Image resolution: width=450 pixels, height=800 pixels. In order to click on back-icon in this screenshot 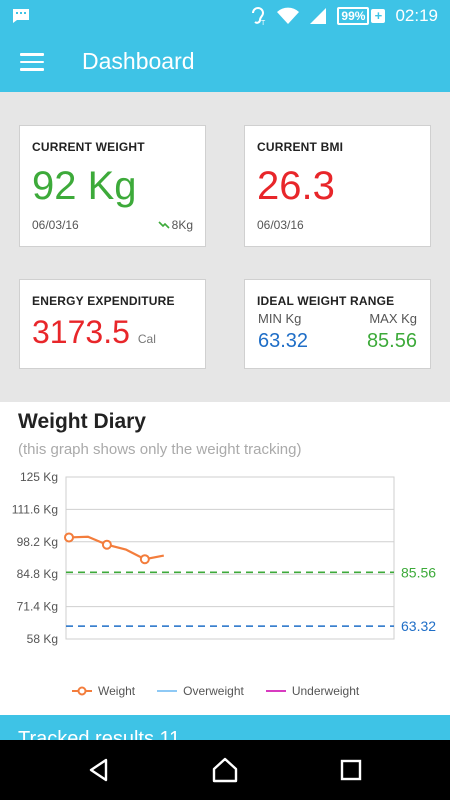, I will do `click(99, 770)`.